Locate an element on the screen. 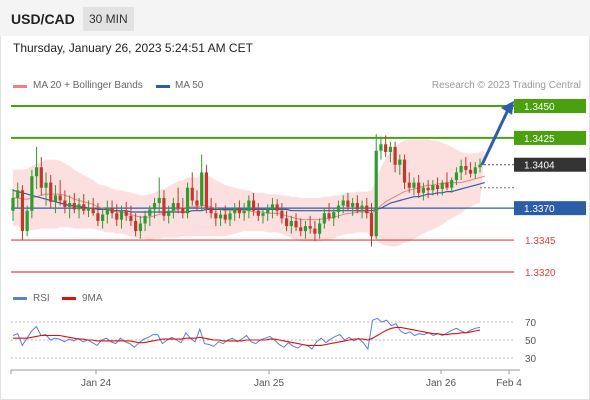 This screenshot has width=590, height=400. level-label-1-3320: 1.3320 is located at coordinates (540, 273).